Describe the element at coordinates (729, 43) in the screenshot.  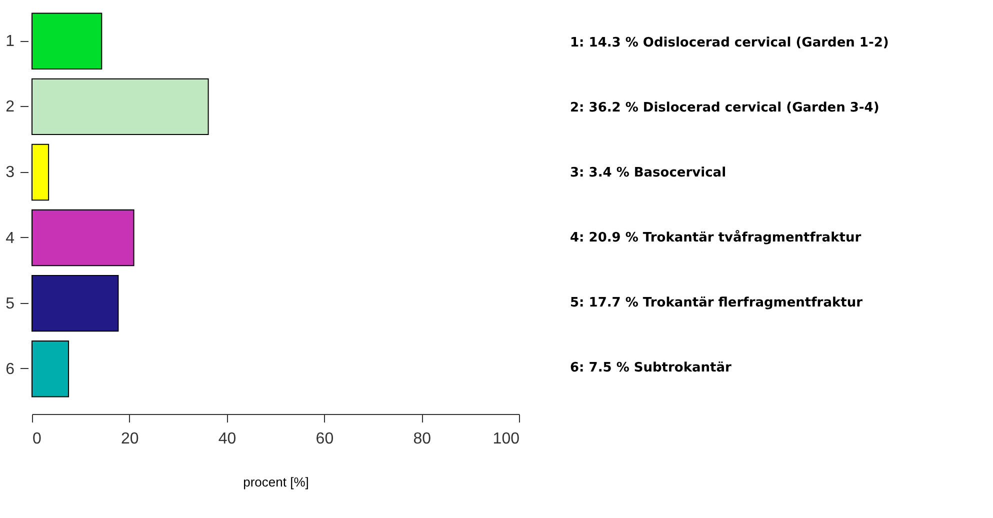
I see `text: 1: 14.3 % Odislocerad cervical (Garden 1-2)` at that location.